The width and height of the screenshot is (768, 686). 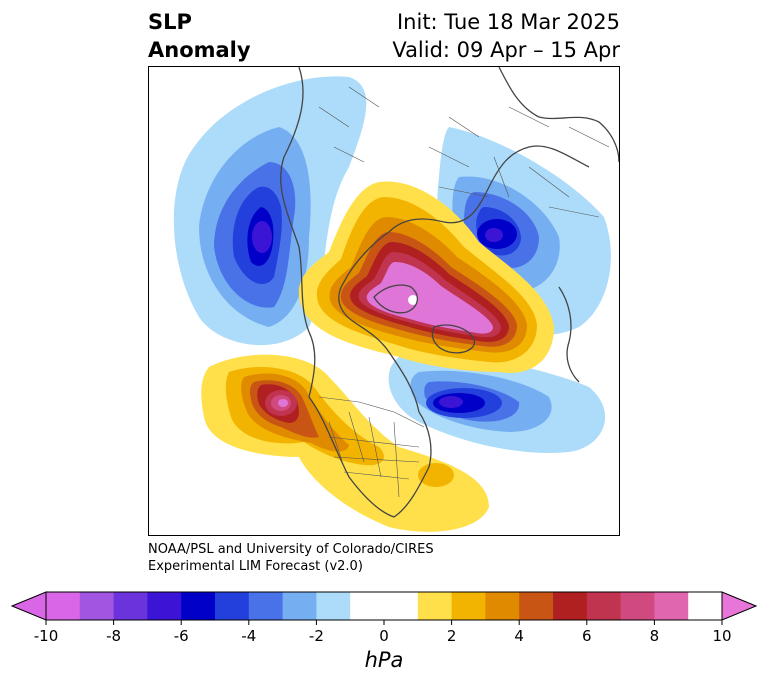 What do you see at coordinates (249, 636) in the screenshot?
I see `colorbar-tick-label: -4` at bounding box center [249, 636].